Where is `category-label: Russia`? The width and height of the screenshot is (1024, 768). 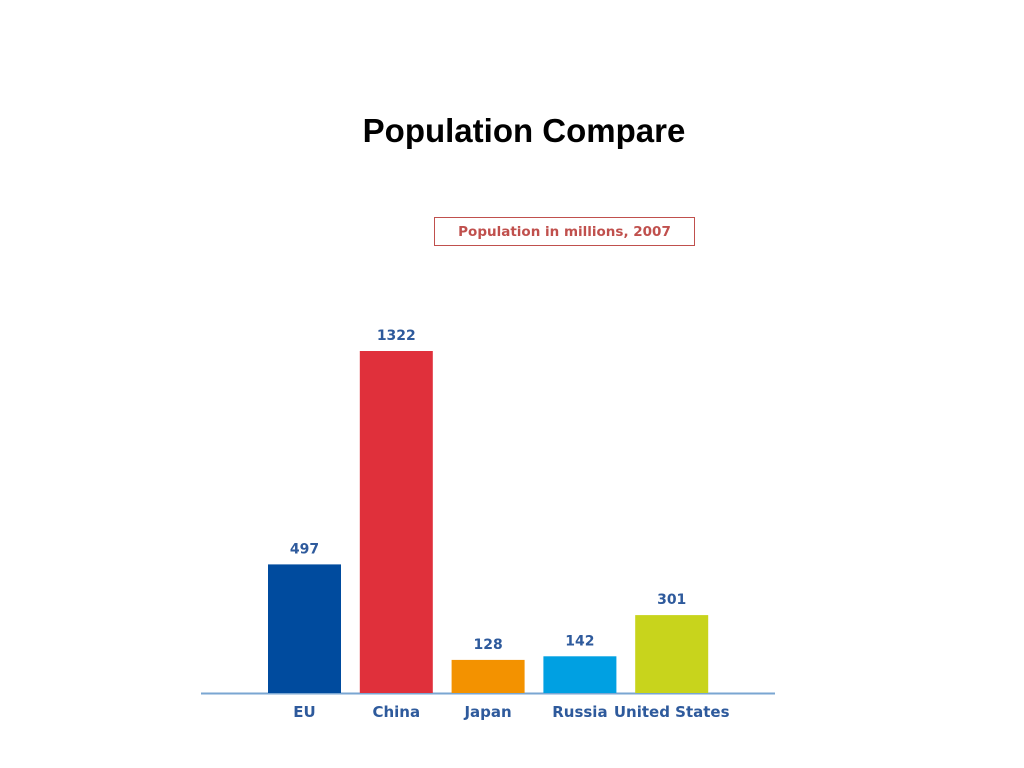 category-label: Russia is located at coordinates (579, 712).